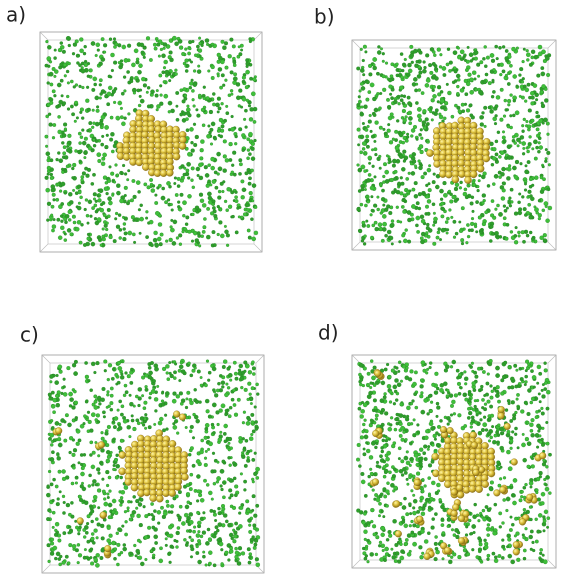  I want to click on box-edge, so click(552, 246).